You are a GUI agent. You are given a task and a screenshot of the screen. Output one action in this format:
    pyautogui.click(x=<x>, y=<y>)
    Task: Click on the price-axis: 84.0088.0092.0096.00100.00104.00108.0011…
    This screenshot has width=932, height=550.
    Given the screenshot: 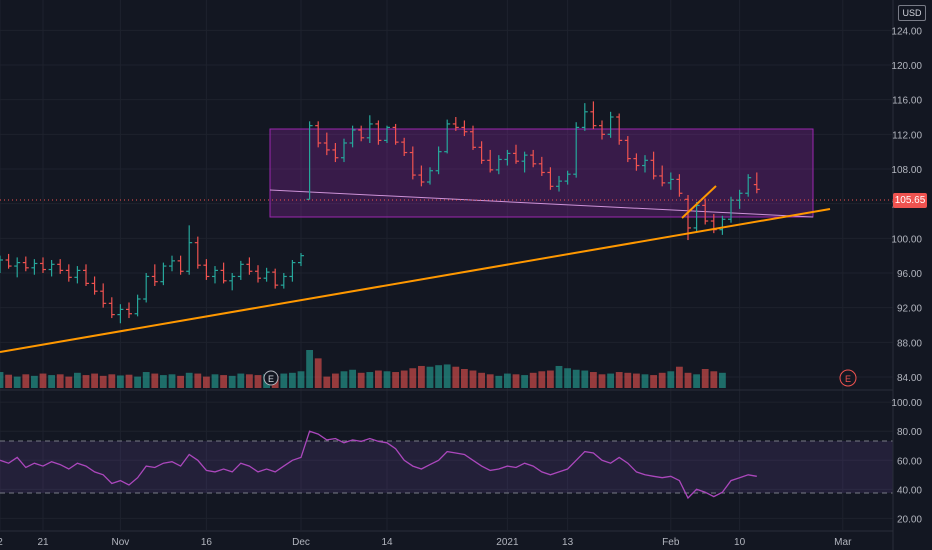 What is the action you would take?
    pyautogui.click(x=906, y=205)
    